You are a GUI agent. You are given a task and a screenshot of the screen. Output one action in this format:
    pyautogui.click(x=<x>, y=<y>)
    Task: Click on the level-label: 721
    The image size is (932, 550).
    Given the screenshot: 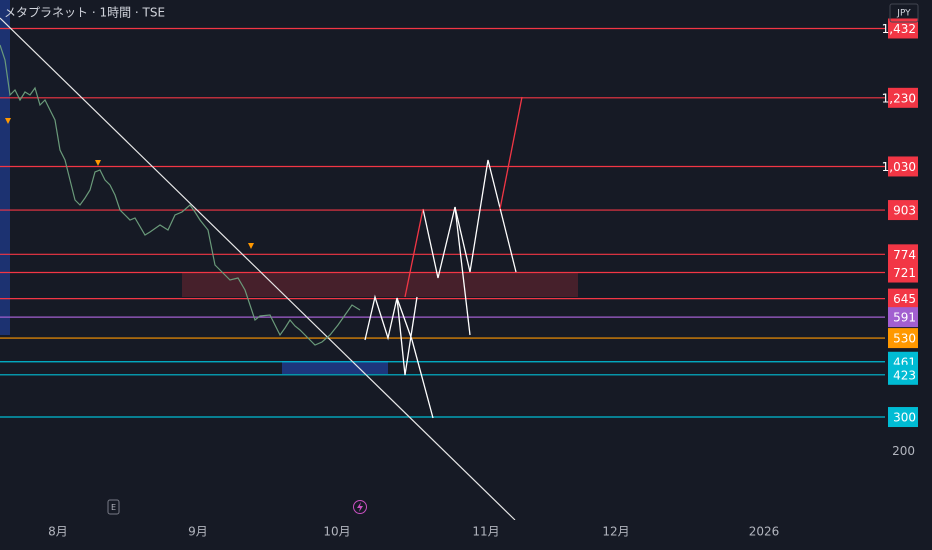 What is the action you would take?
    pyautogui.click(x=904, y=273)
    